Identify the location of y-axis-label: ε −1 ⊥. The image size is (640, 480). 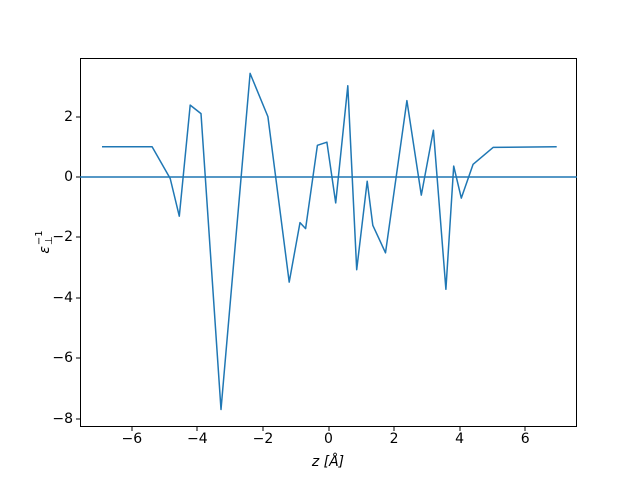
(44, 242).